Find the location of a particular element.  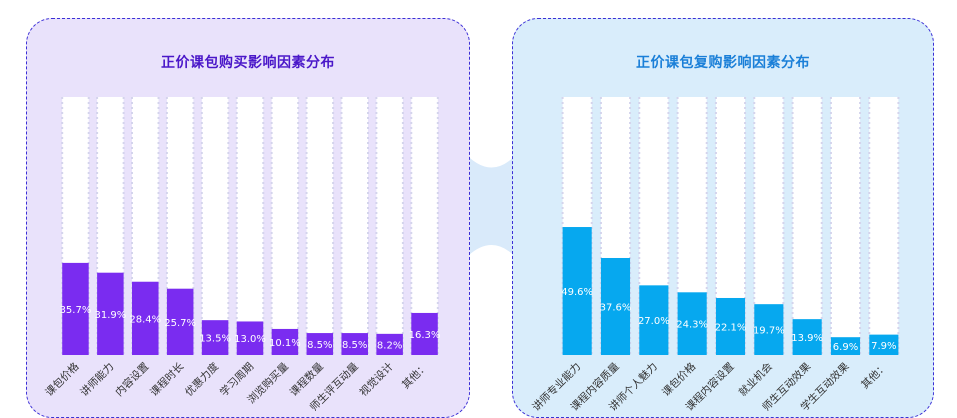

data-label: 16.3% is located at coordinates (425, 335).